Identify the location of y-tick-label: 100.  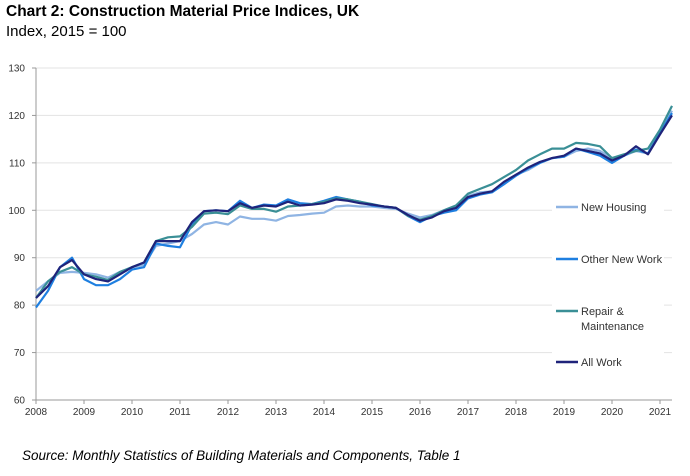
(16, 211).